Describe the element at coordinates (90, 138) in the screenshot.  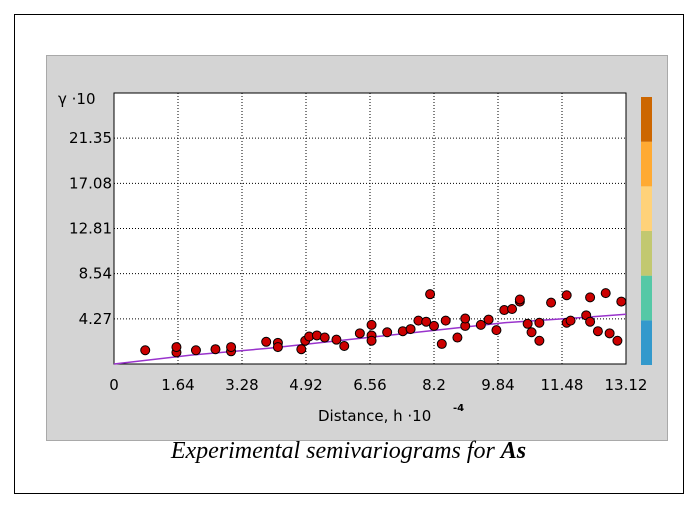
I see `y-tick-label: 21.35` at that location.